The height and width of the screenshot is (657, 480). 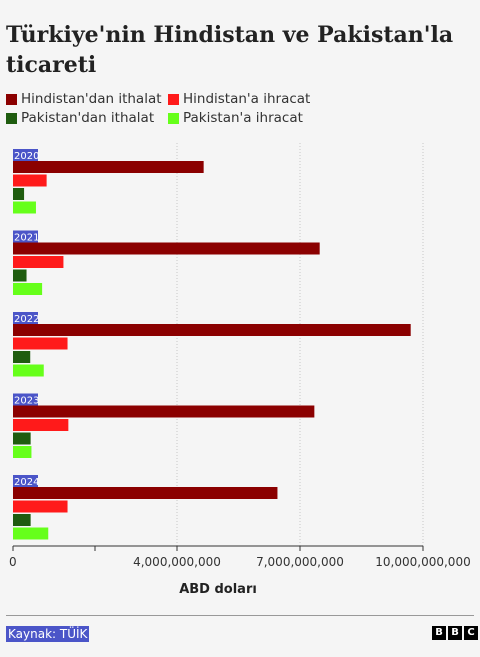 I want to click on legend-label: Hindistan'a ihracat, so click(x=247, y=99).